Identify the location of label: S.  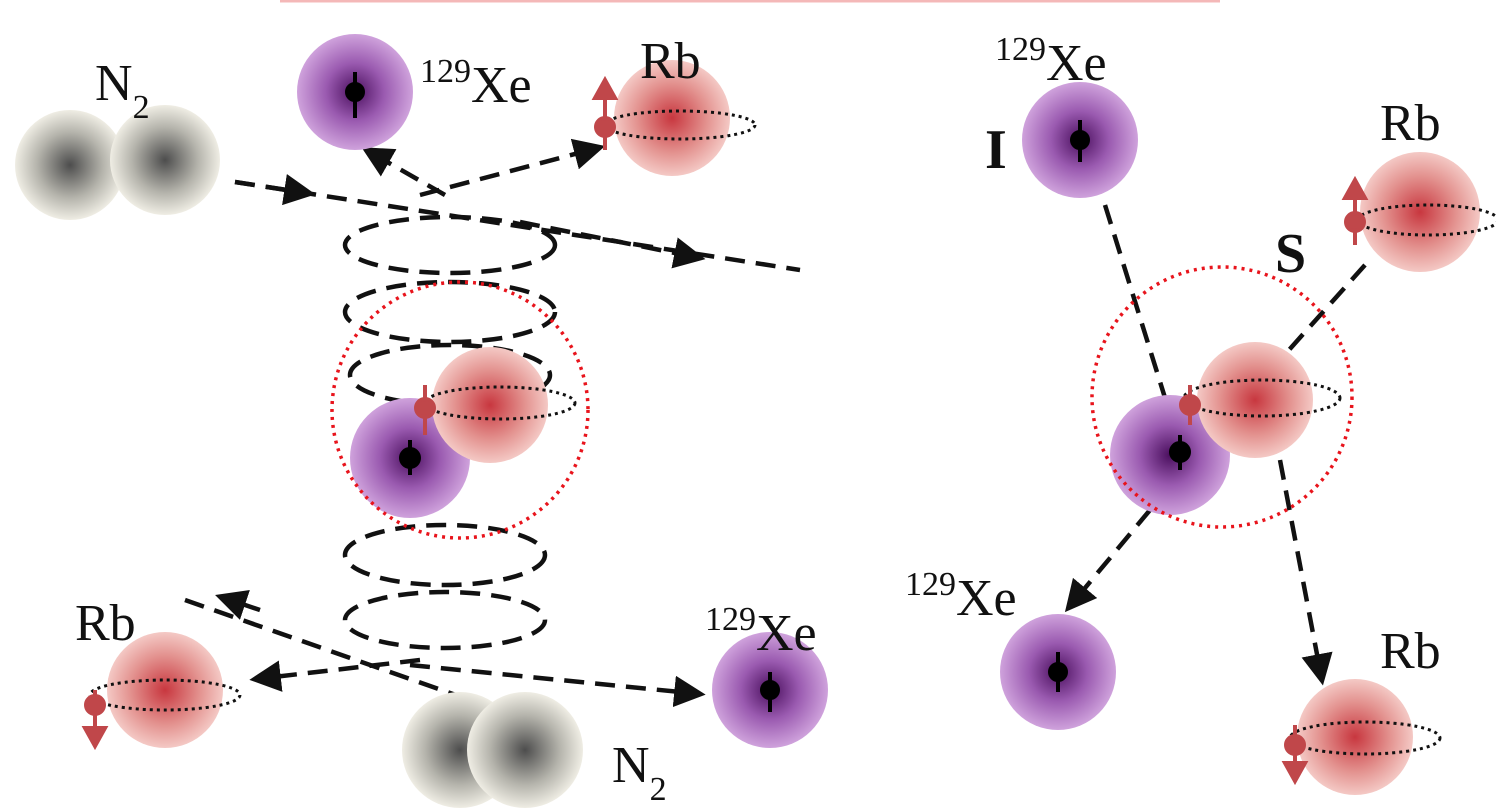
(1290, 254).